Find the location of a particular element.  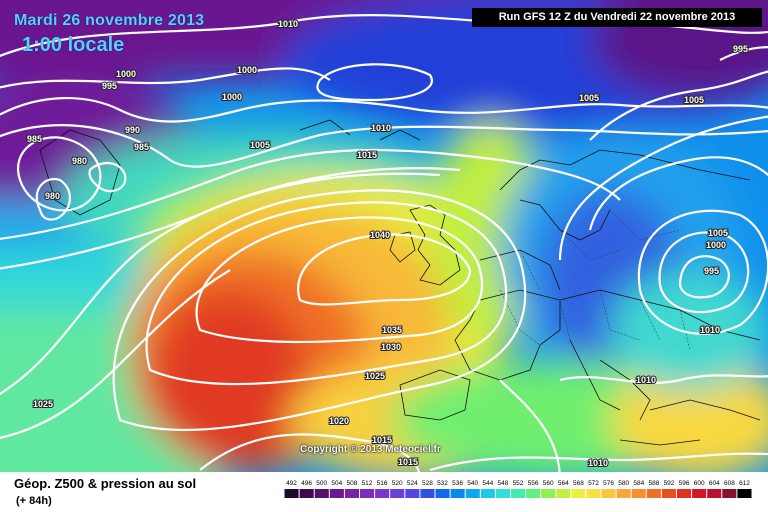

scale-tick-label: 492 is located at coordinates (291, 483).